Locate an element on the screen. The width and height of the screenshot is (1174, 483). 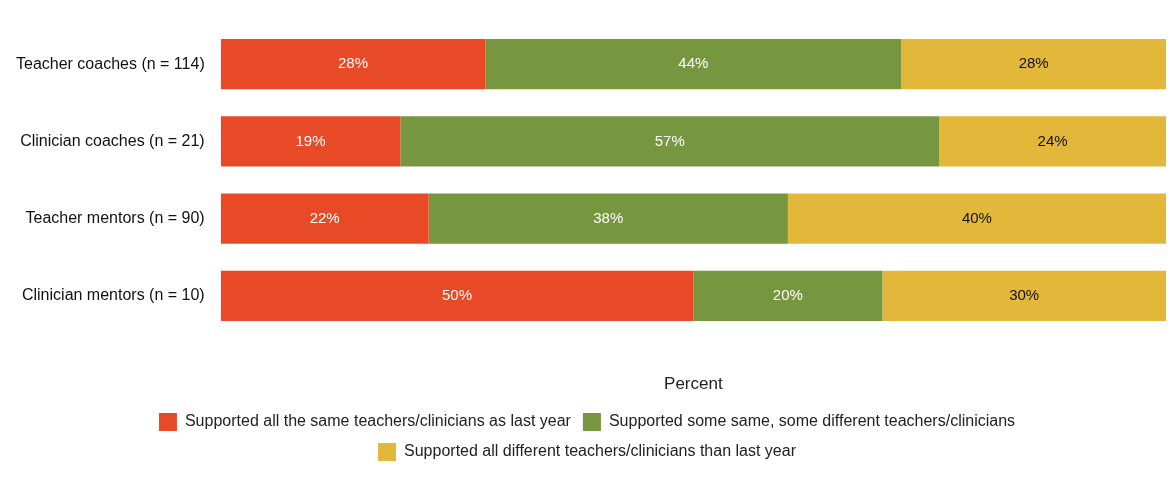
data-label: 20% is located at coordinates (787, 295).